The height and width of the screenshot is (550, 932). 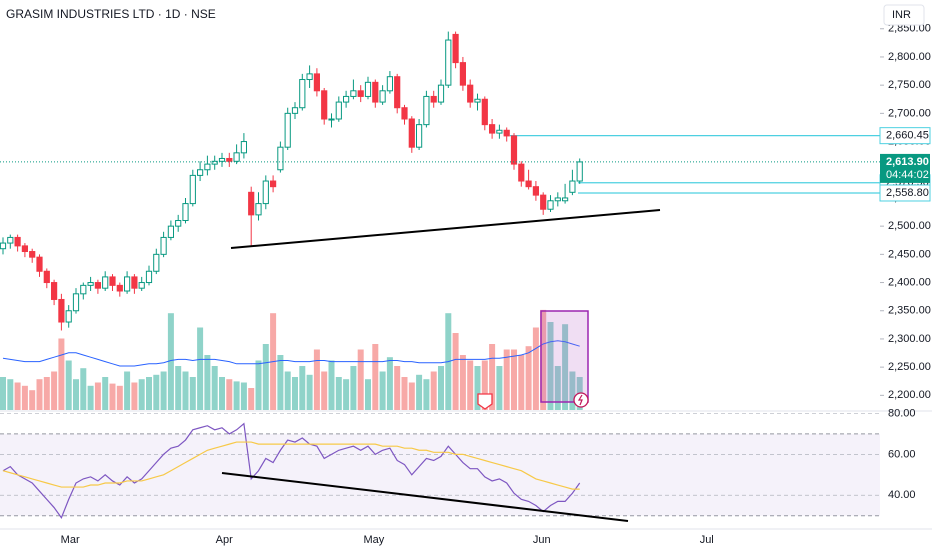 What do you see at coordinates (909, 226) in the screenshot?
I see `y-tick-label: 2,500.00` at bounding box center [909, 226].